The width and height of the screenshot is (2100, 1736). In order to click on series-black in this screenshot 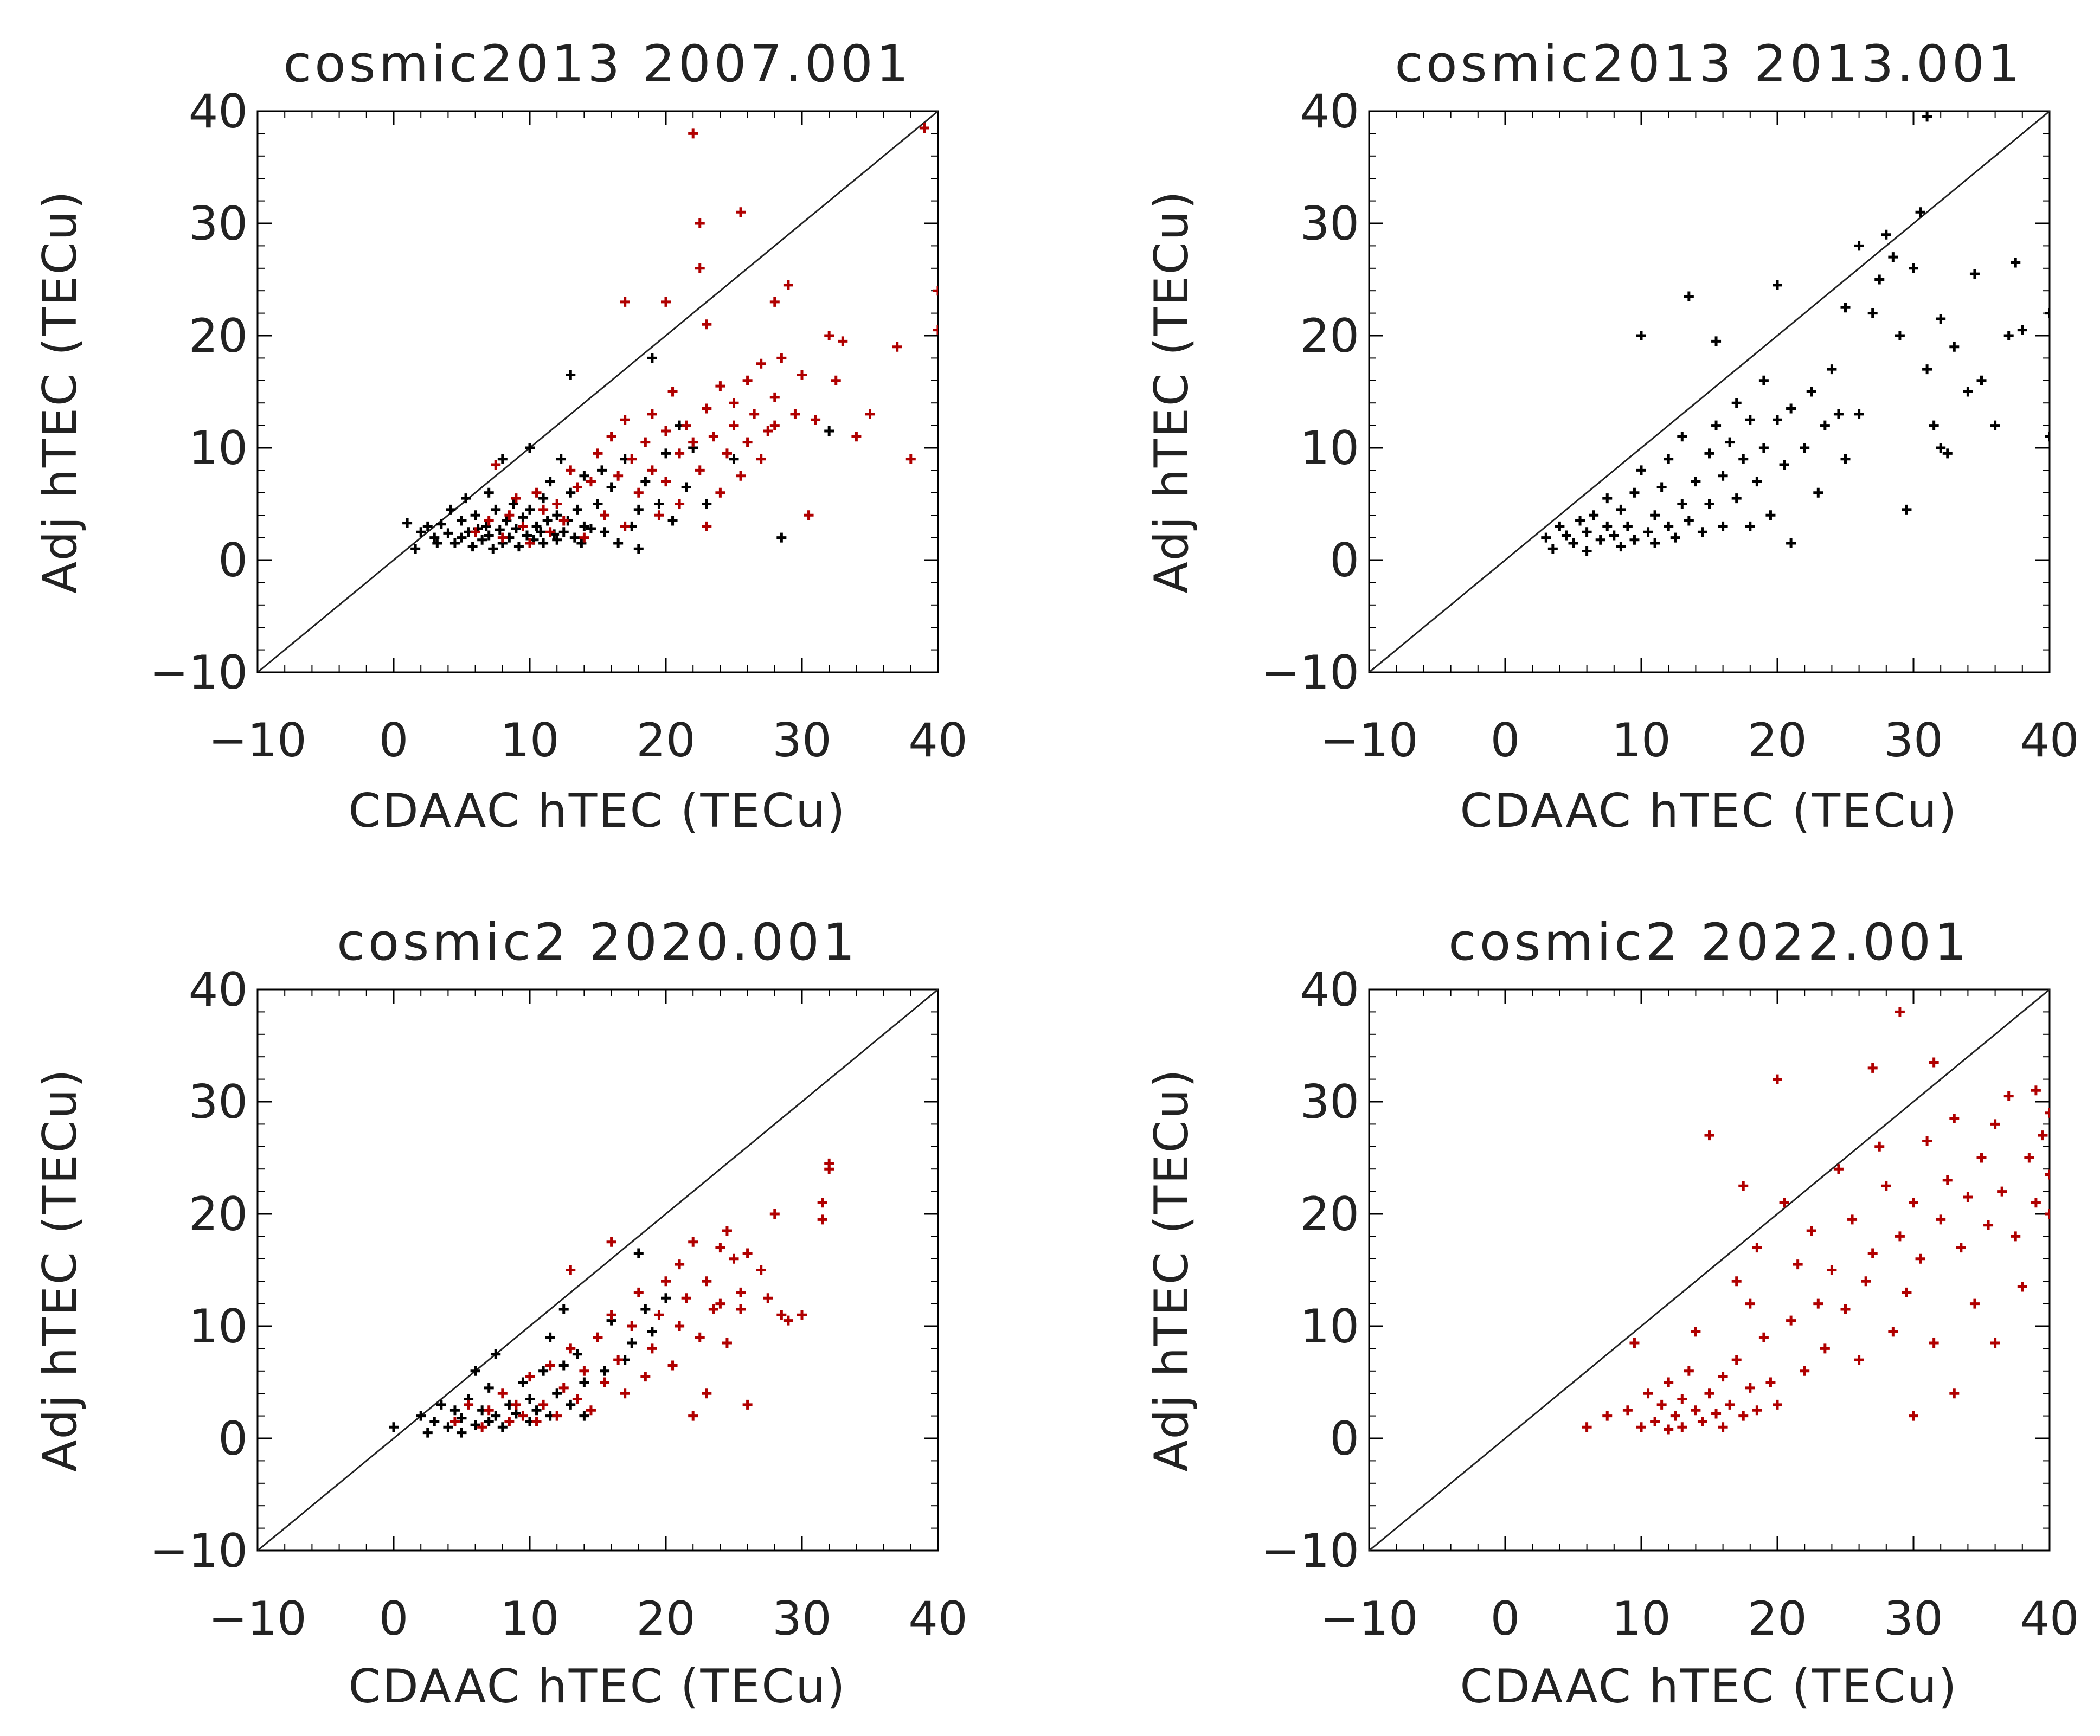, I will do `click(1795, 334)`.